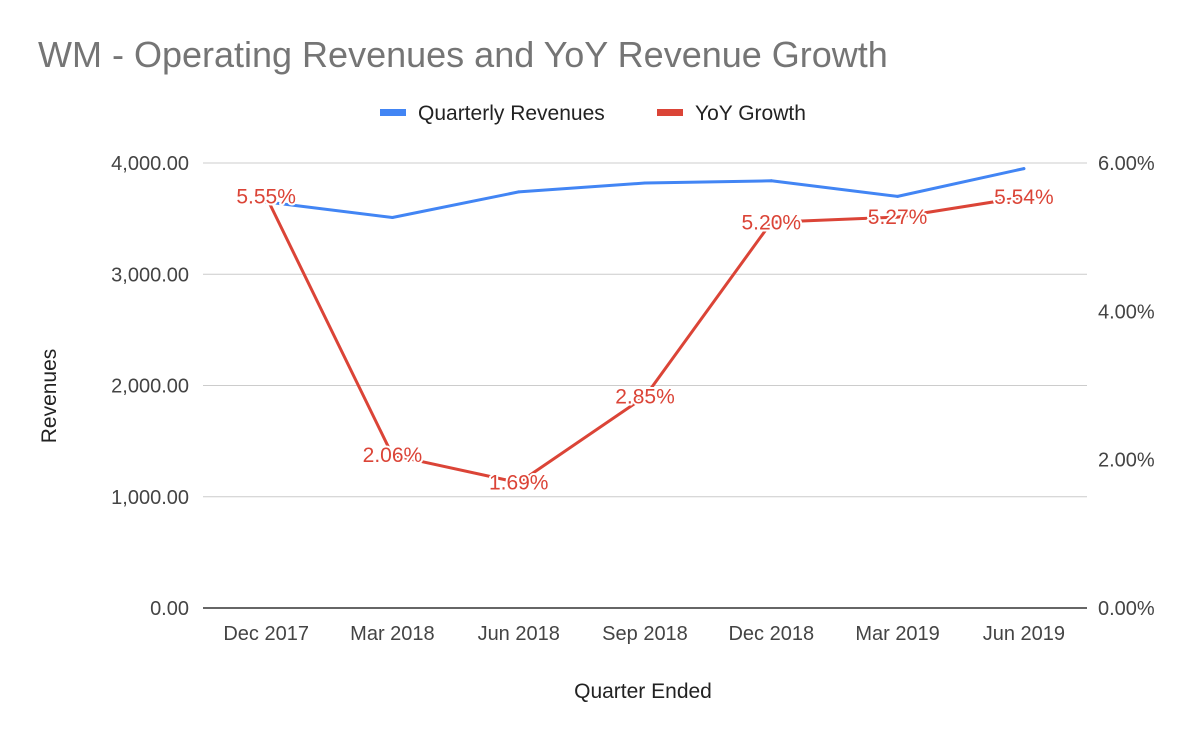  What do you see at coordinates (150, 498) in the screenshot?
I see `y-tick-label: 1,000.00` at bounding box center [150, 498].